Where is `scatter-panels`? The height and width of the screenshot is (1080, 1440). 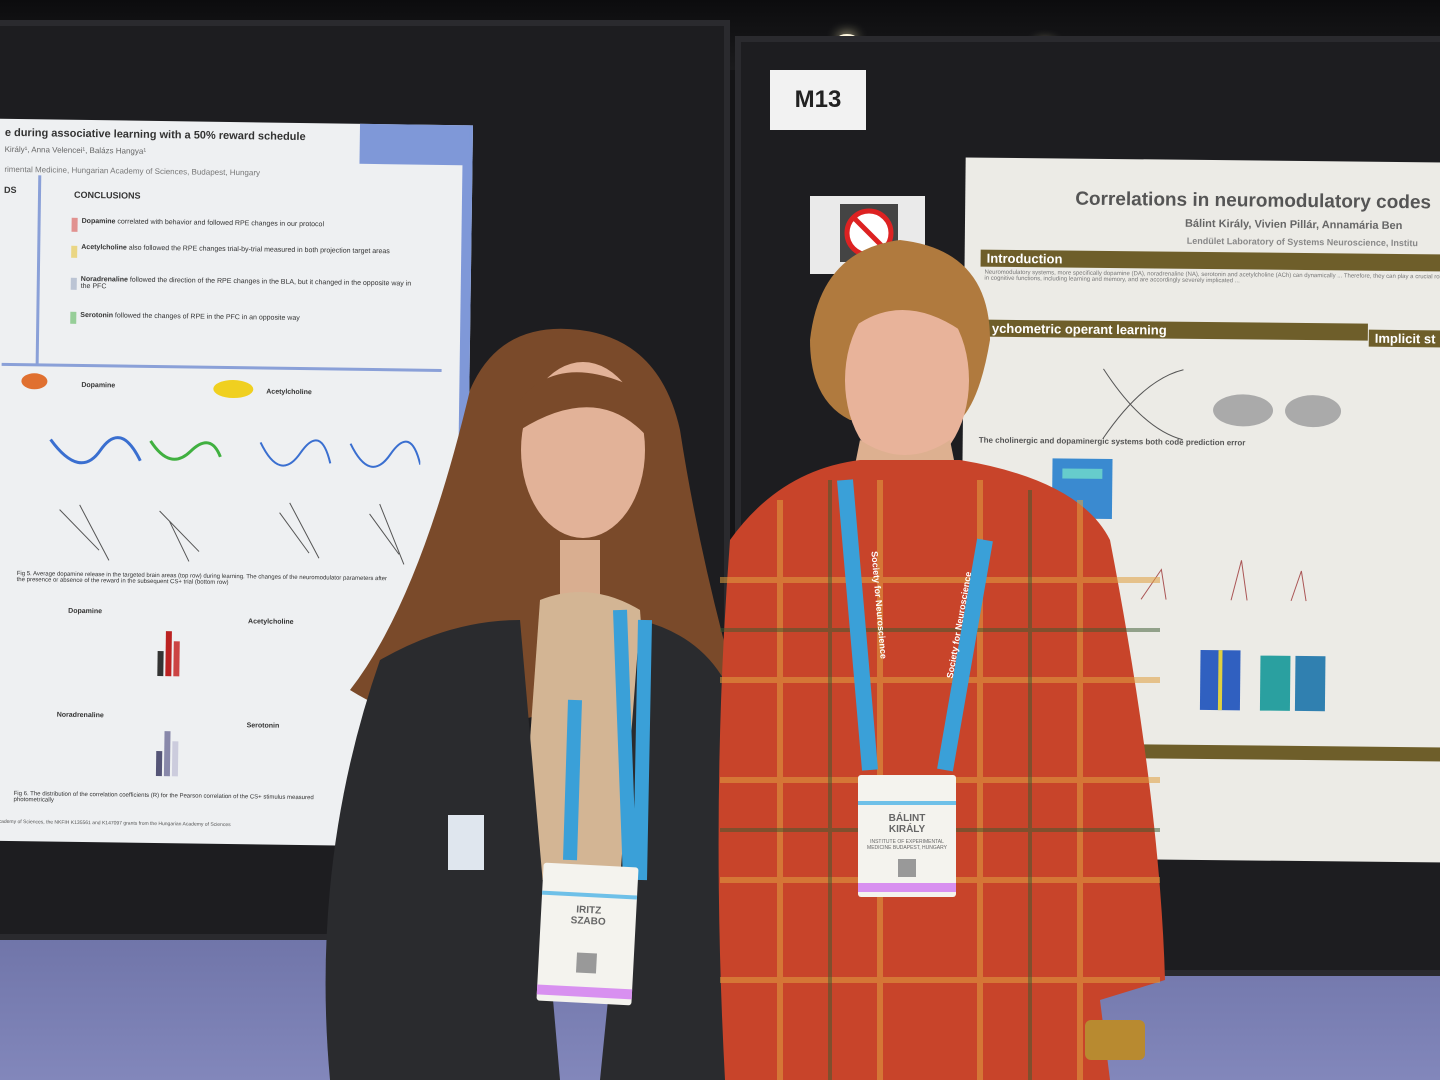
scatter-panels is located at coordinates (232, 533).